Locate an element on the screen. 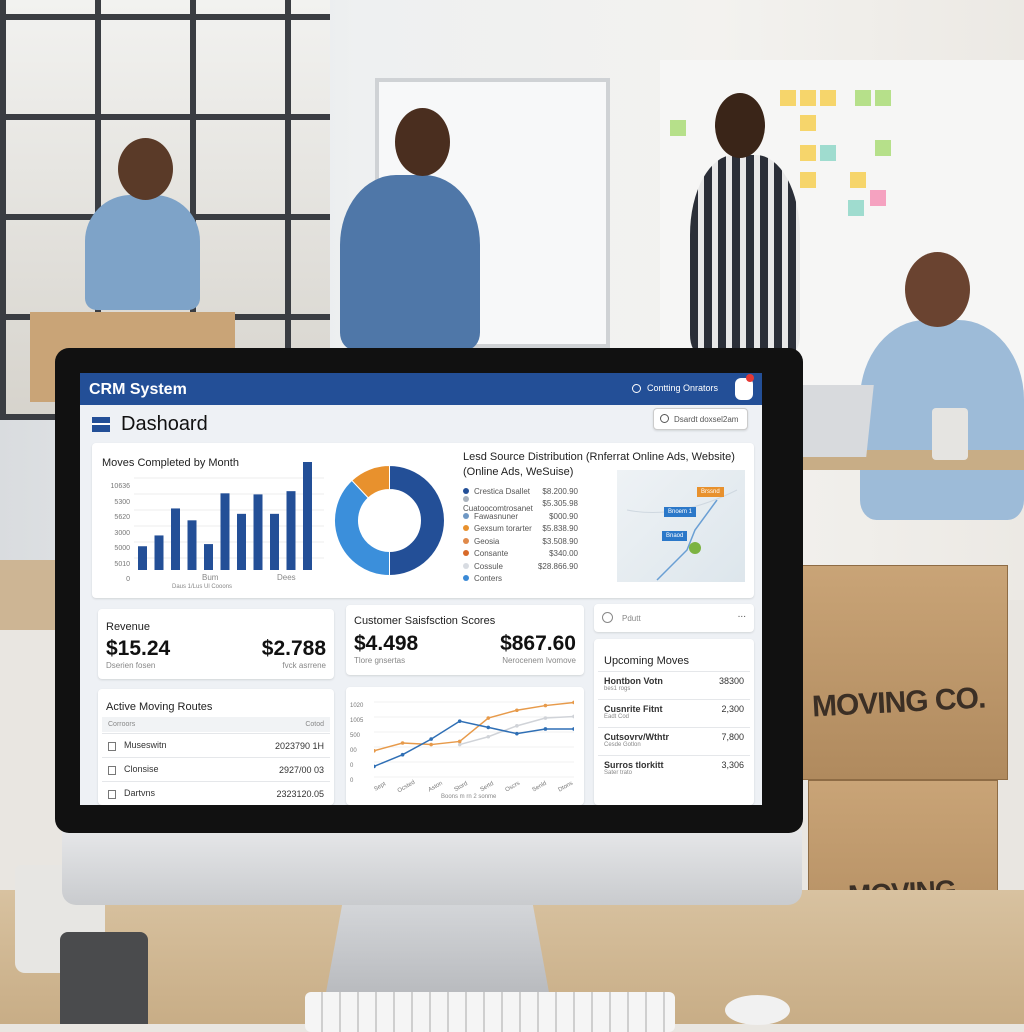  upcoming-row: Surros tlorkitt Sater trato 3,306 is located at coordinates (674, 769).